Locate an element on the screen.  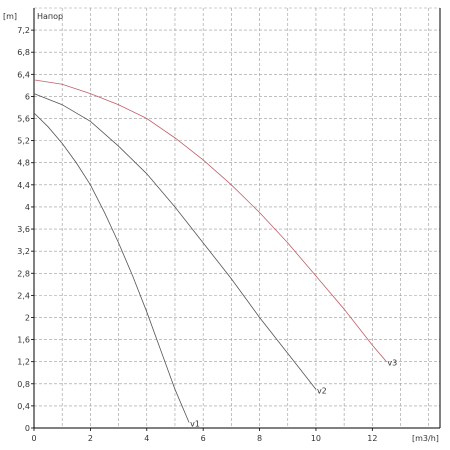
x-tick-labels: 0 2 4 6 8 10 12 is located at coordinates (204, 435).